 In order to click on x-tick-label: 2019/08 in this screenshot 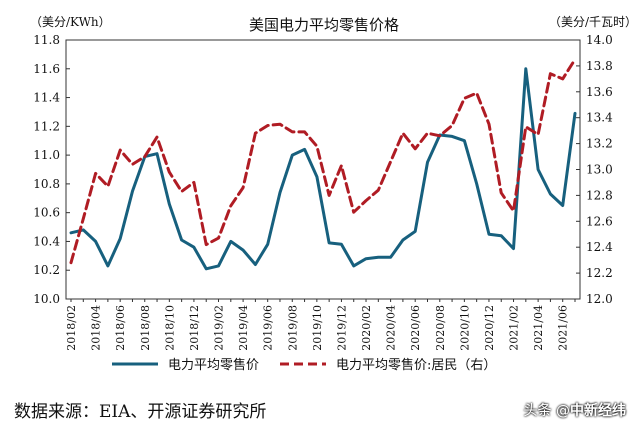, I will do `click(292, 328)`.